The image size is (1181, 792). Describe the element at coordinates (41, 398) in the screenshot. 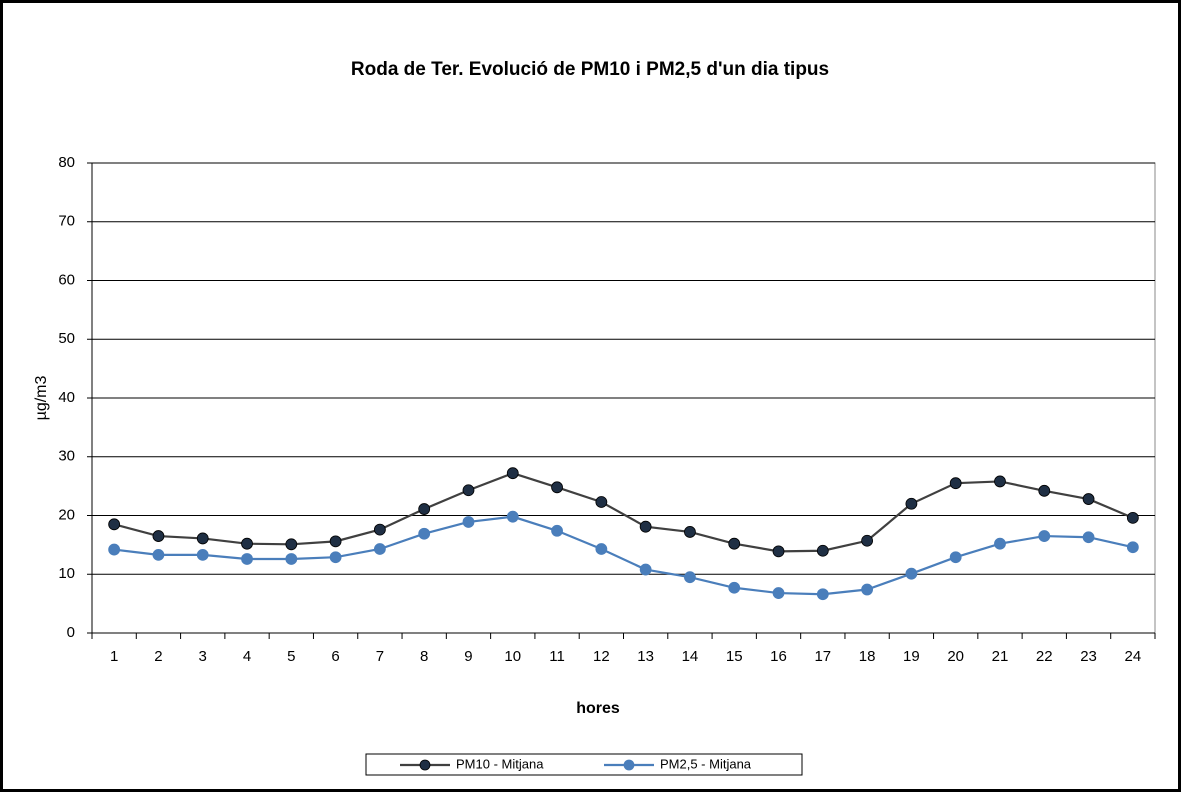

I see `y-axis-label: µg/m3` at that location.